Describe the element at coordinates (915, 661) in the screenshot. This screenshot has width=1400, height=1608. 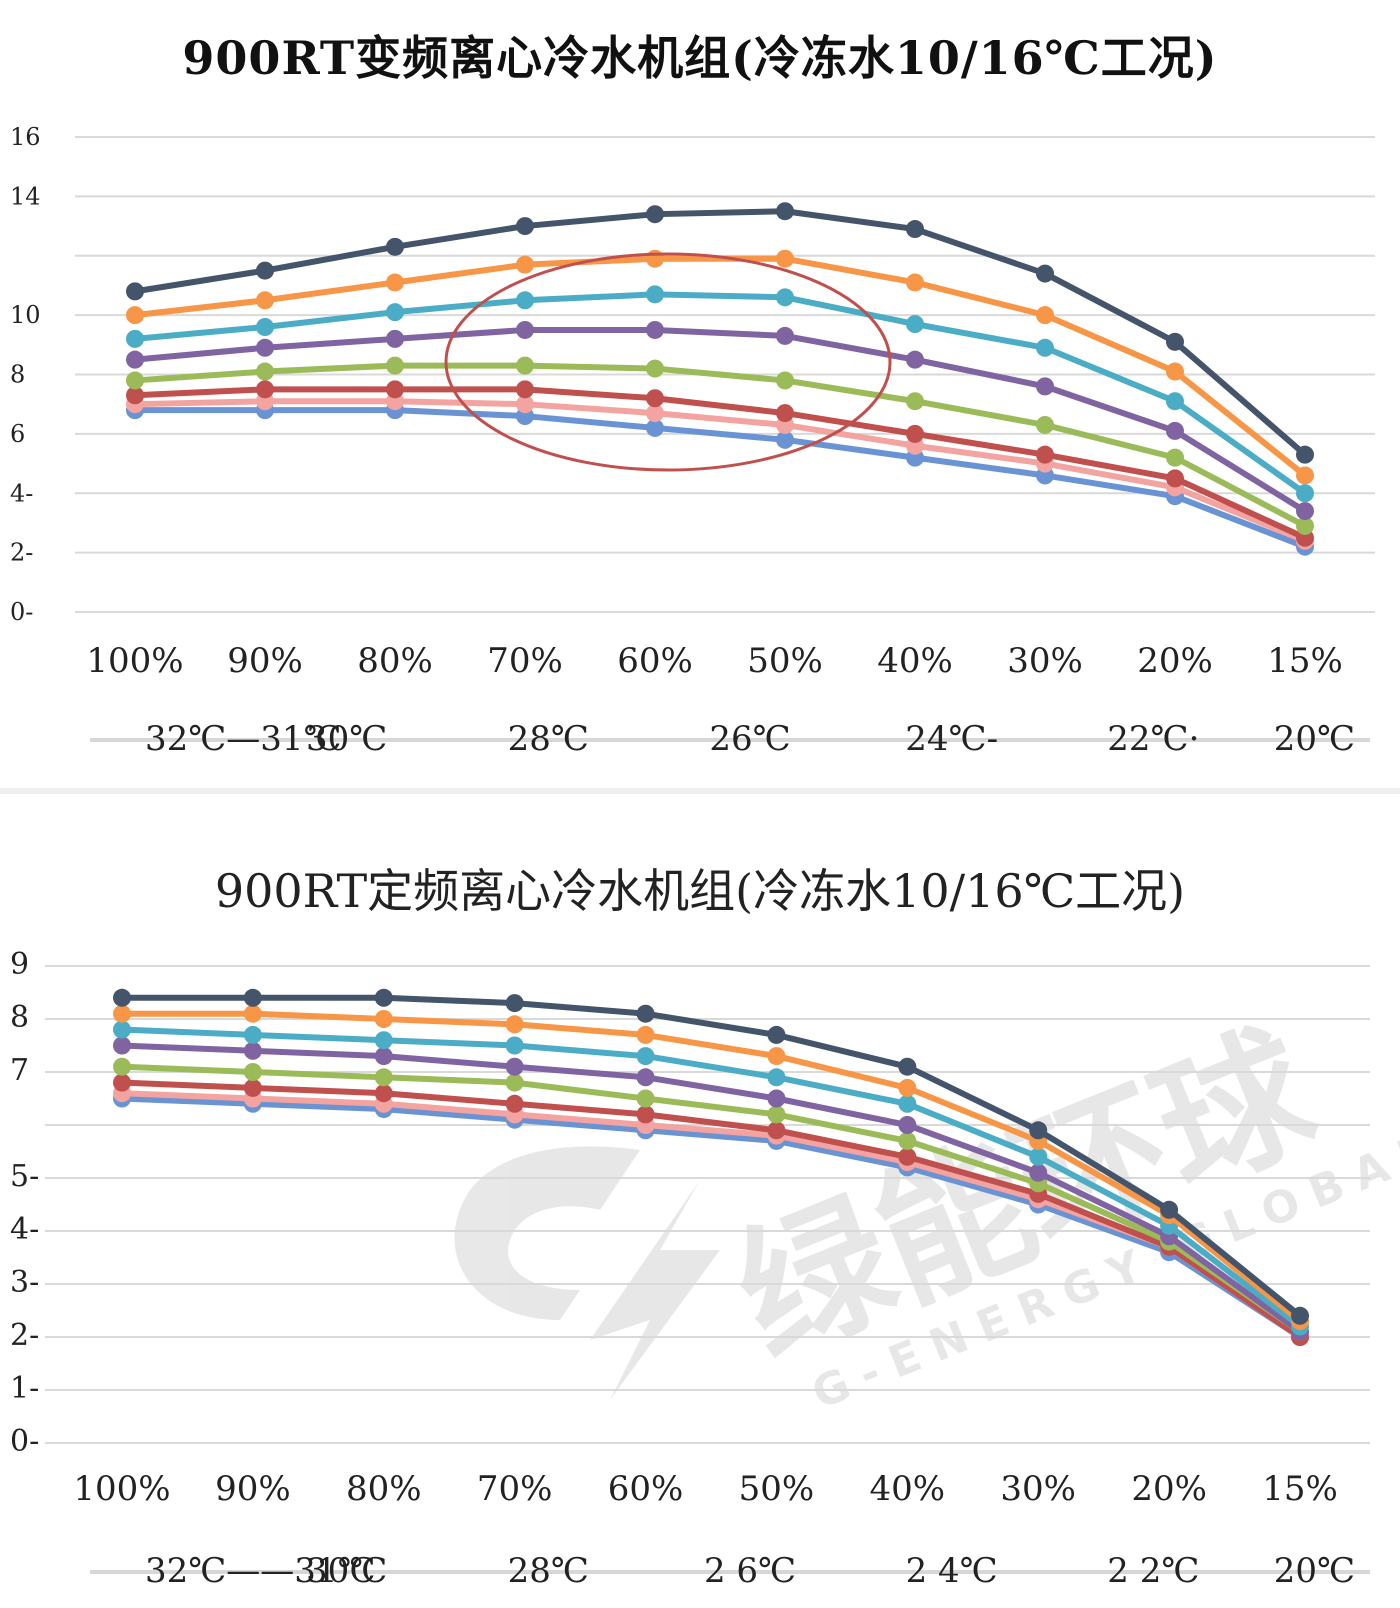
I see `x-tick-label: 40%` at that location.